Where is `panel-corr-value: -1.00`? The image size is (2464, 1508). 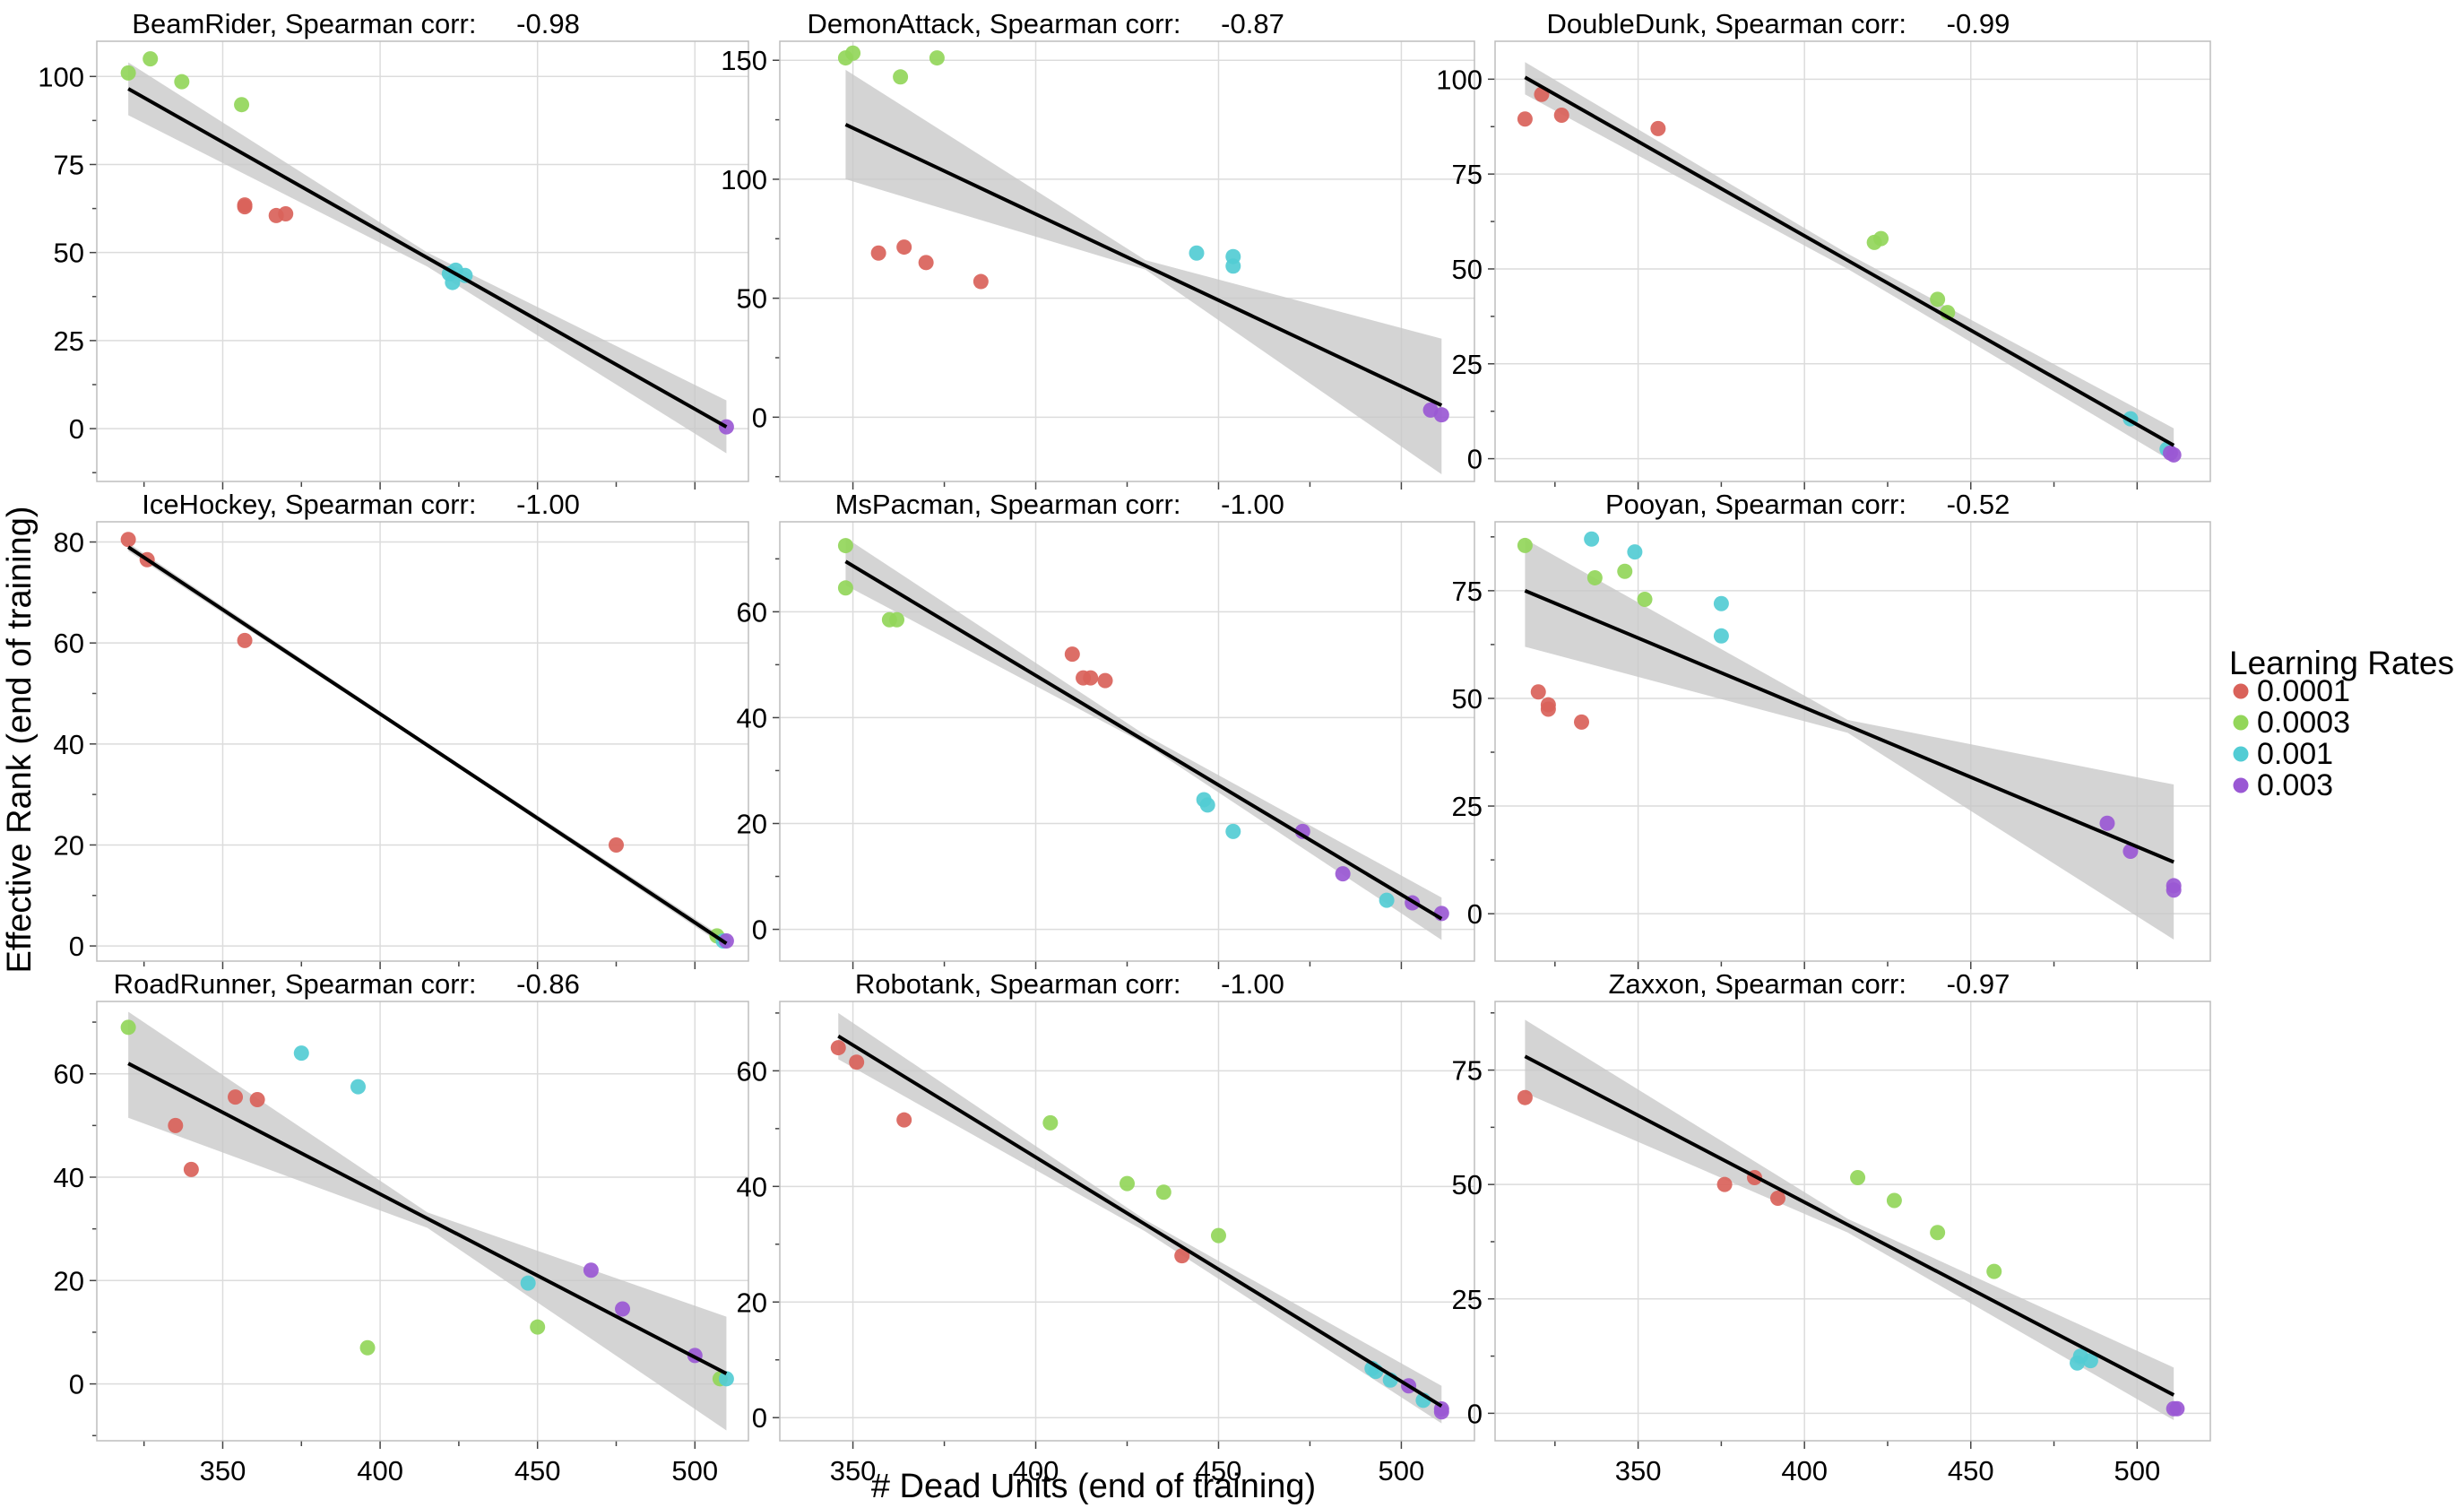
panel-corr-value: -1.00 is located at coordinates (1253, 504).